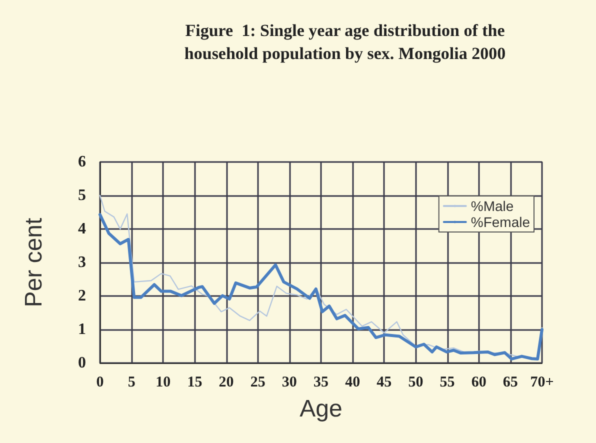  Describe the element at coordinates (345, 42) in the screenshot. I see `chart-title: Figure 1: Single year age distribution of the household population by sex. Mongolia 2000` at that location.